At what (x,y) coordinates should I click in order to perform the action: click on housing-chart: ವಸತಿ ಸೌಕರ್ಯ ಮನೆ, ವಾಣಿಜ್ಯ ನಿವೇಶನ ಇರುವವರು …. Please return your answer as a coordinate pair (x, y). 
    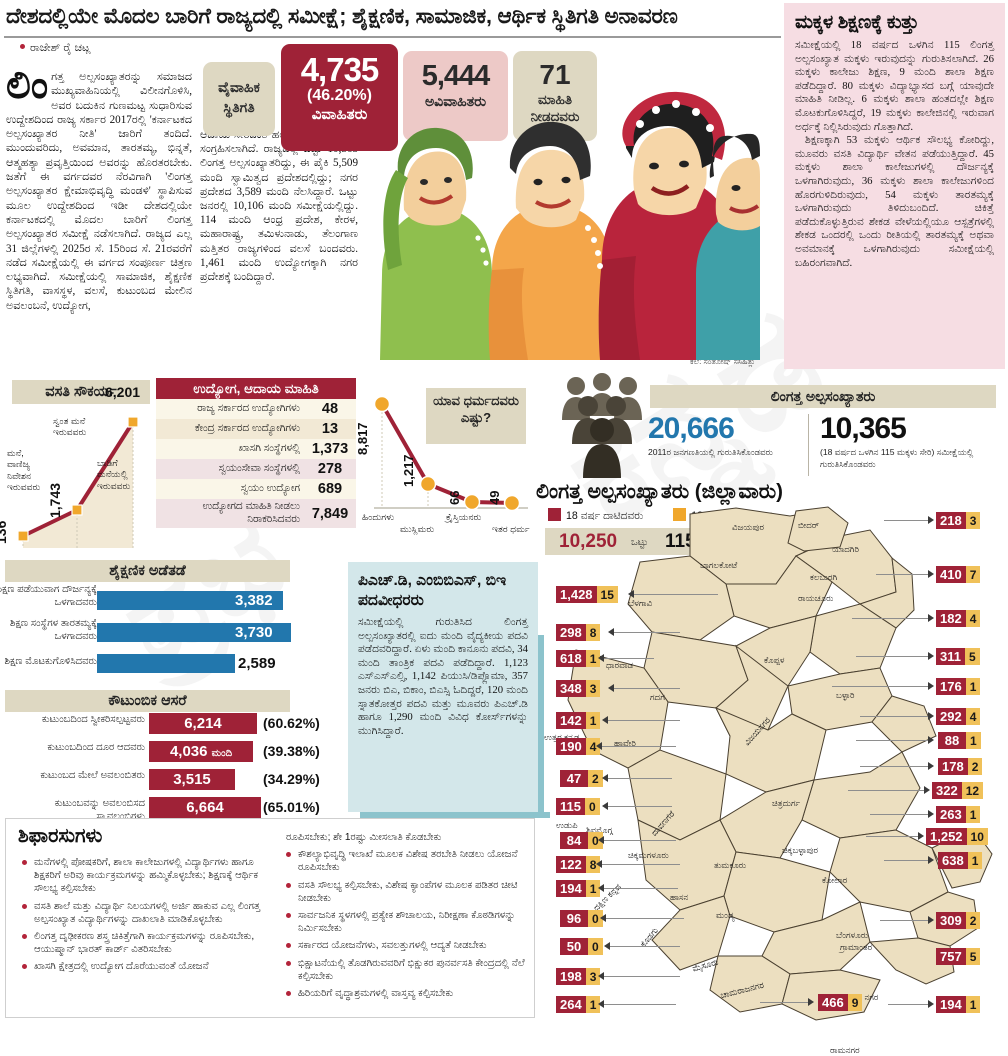
    Looking at the image, I should click on (77, 464).